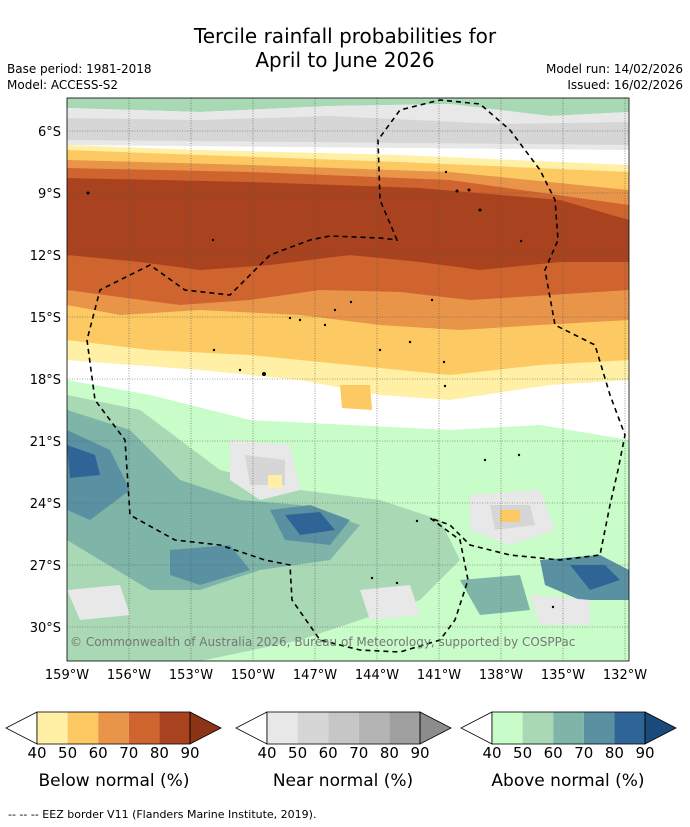 This screenshot has width=690, height=827. I want to click on lat-label: 27°S, so click(45, 566).